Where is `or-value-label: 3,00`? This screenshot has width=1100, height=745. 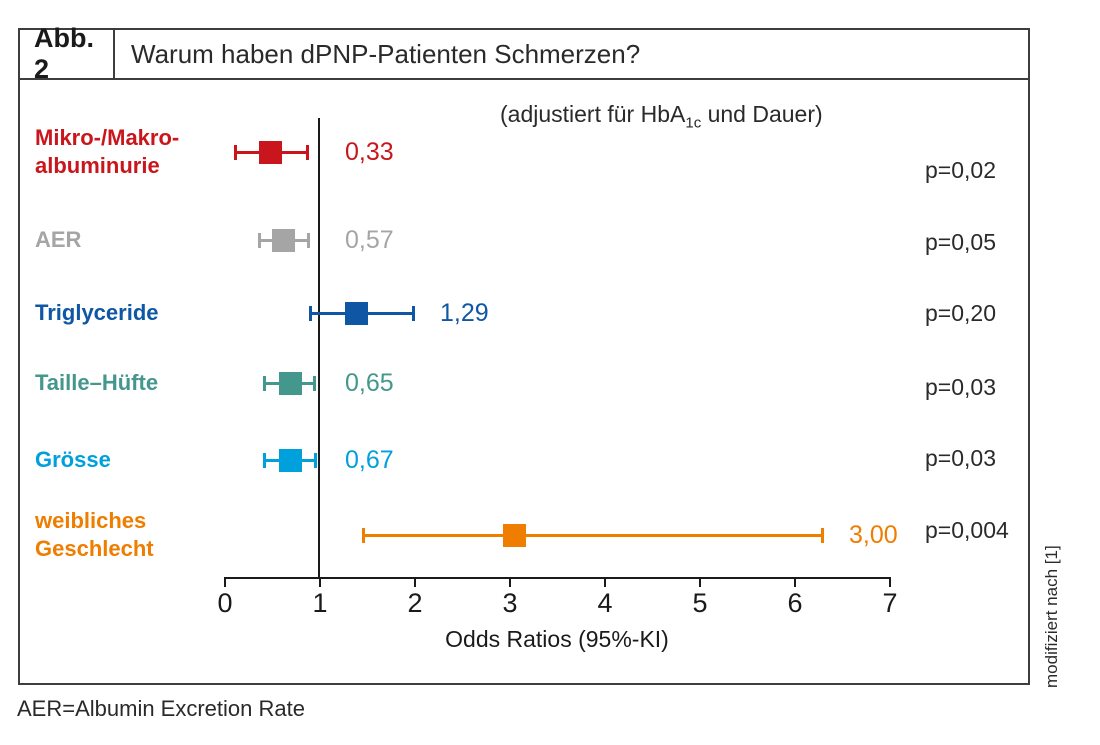 or-value-label: 3,00 is located at coordinates (873, 535).